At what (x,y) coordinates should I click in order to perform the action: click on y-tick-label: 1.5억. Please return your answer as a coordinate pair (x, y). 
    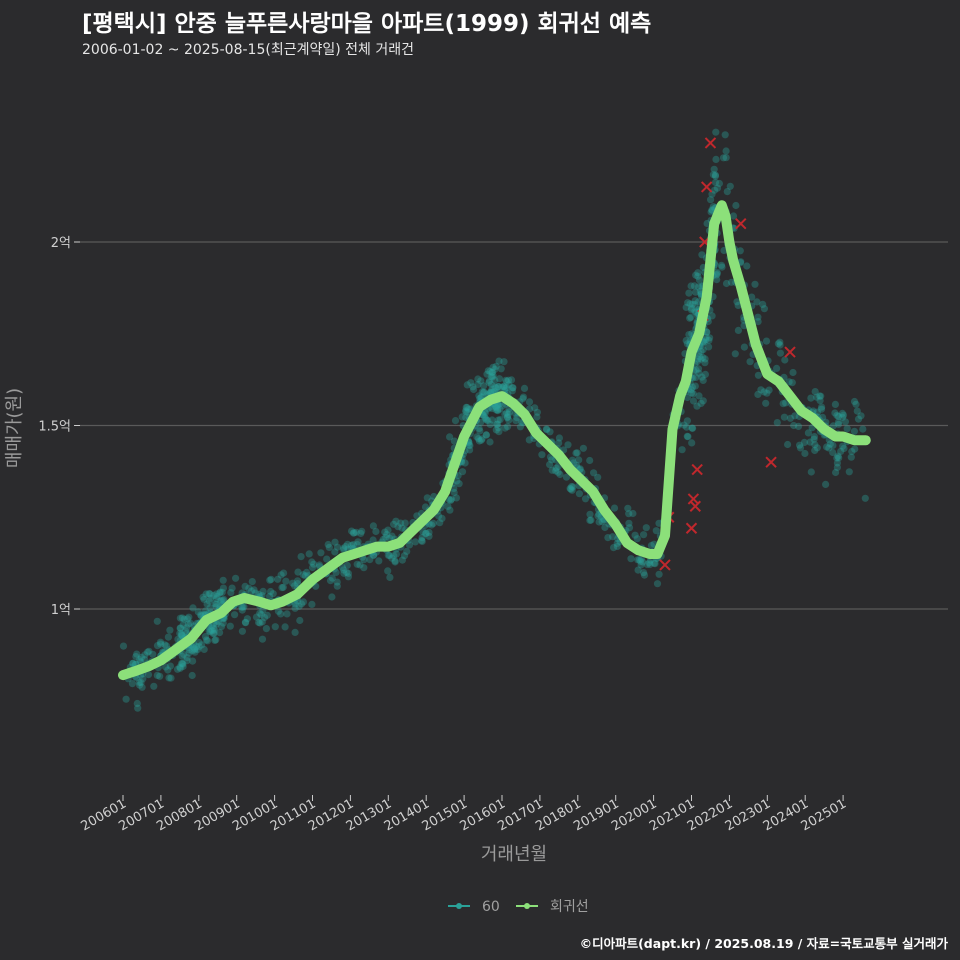
    Looking at the image, I should click on (54, 427).